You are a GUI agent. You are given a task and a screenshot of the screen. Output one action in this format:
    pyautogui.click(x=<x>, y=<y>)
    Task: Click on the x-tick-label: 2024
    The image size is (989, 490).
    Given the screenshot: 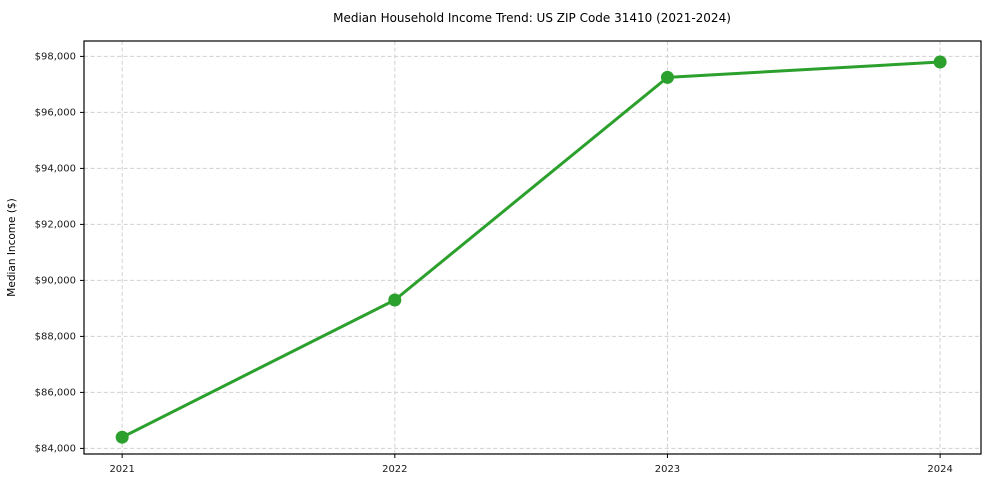 What is the action you would take?
    pyautogui.click(x=939, y=469)
    